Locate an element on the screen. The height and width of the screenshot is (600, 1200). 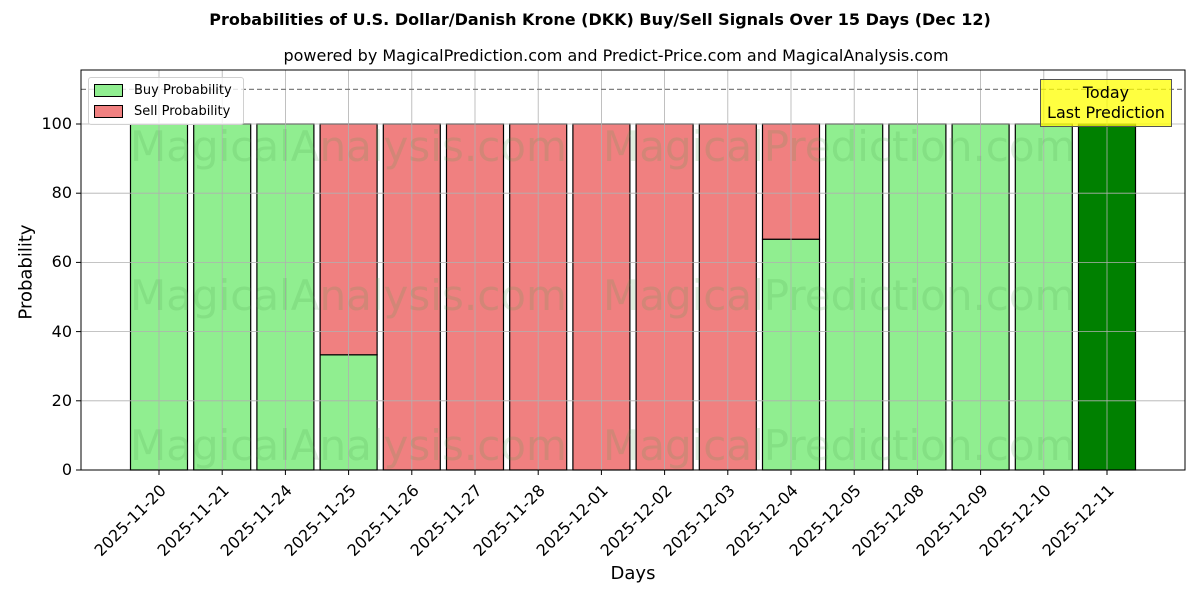
sell-swatch-icon is located at coordinates (108, 111).